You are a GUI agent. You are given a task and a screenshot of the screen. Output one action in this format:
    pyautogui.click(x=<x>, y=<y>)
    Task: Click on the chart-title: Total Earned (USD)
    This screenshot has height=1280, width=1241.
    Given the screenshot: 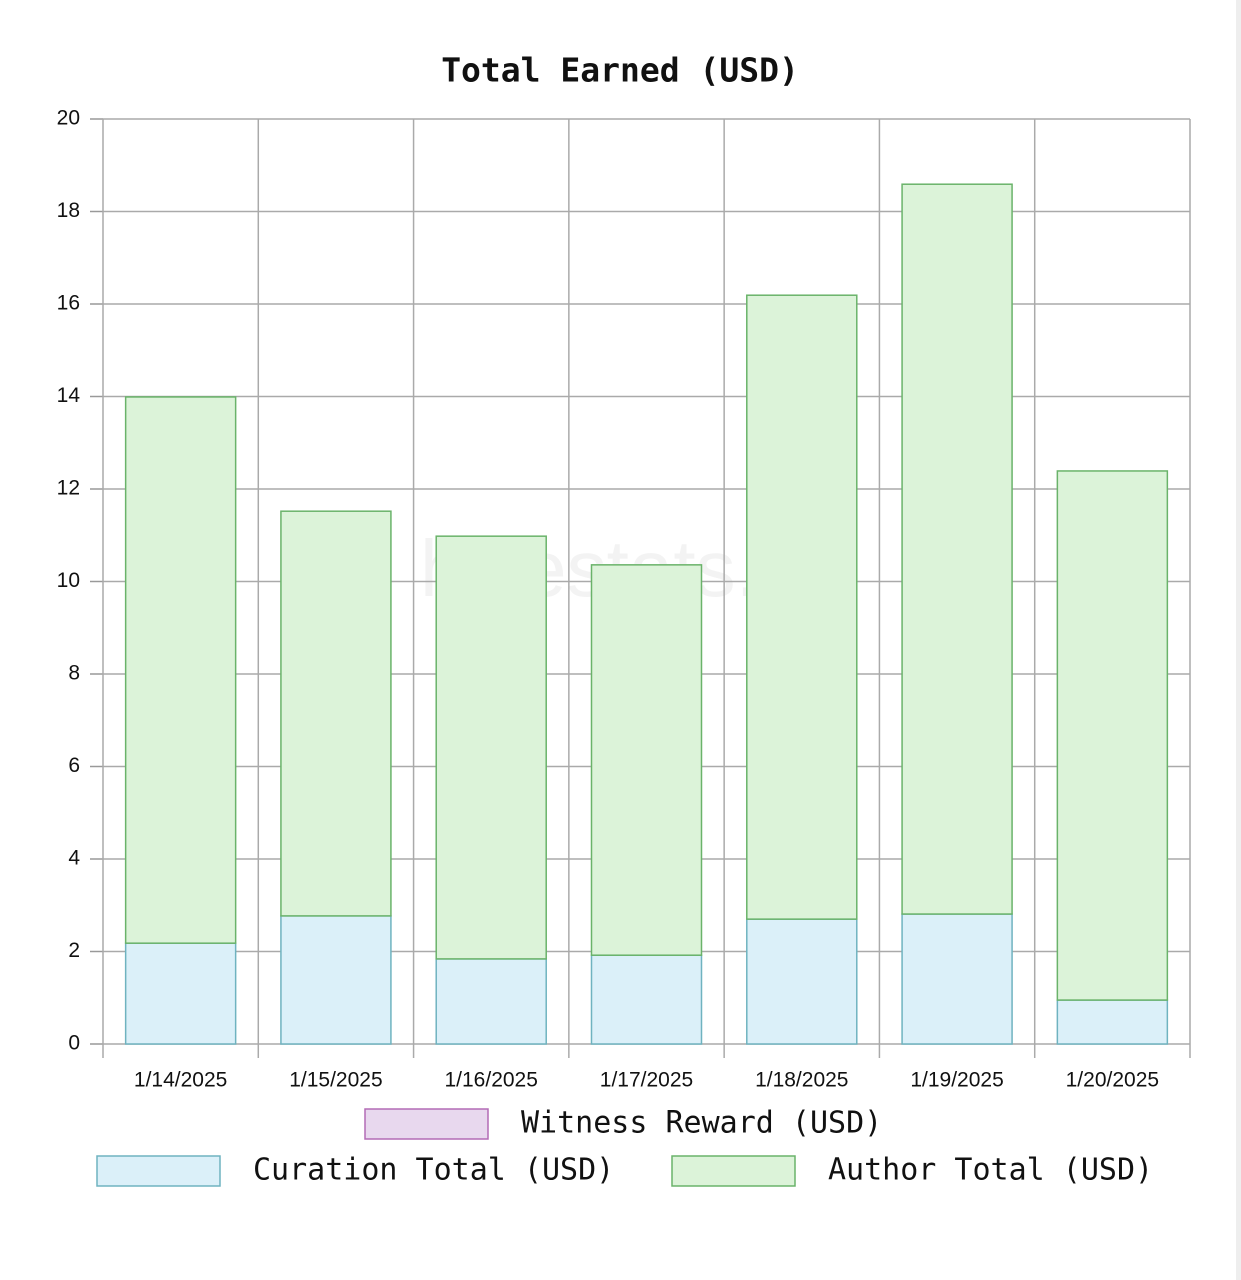 What is the action you would take?
    pyautogui.click(x=620, y=70)
    